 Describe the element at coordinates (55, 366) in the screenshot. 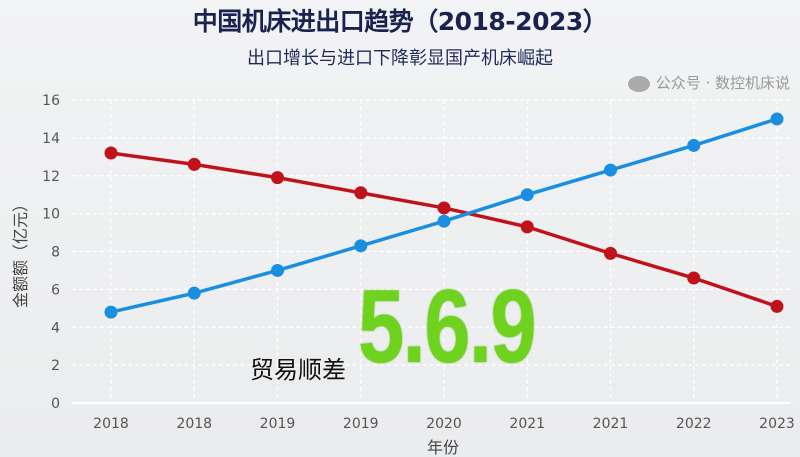

I see `y-tick-label: 2` at that location.